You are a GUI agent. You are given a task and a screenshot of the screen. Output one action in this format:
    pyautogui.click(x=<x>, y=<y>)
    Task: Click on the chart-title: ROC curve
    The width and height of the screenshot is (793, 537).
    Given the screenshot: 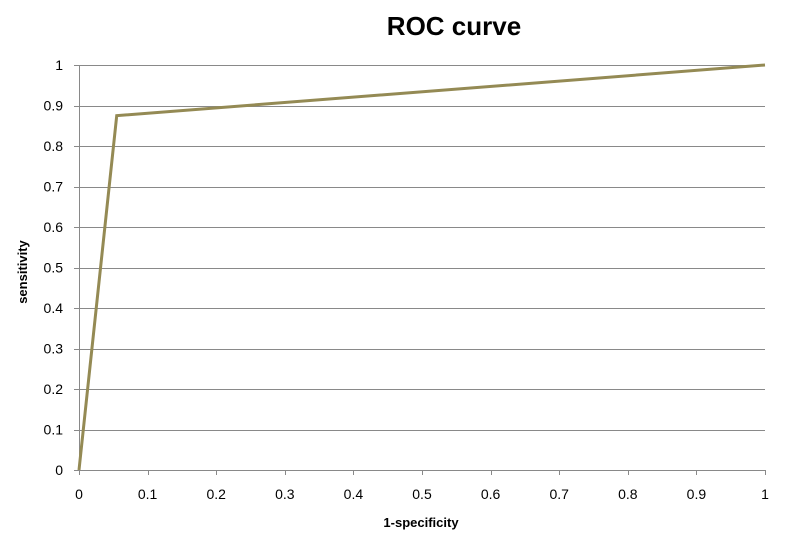 What is the action you would take?
    pyautogui.click(x=454, y=26)
    